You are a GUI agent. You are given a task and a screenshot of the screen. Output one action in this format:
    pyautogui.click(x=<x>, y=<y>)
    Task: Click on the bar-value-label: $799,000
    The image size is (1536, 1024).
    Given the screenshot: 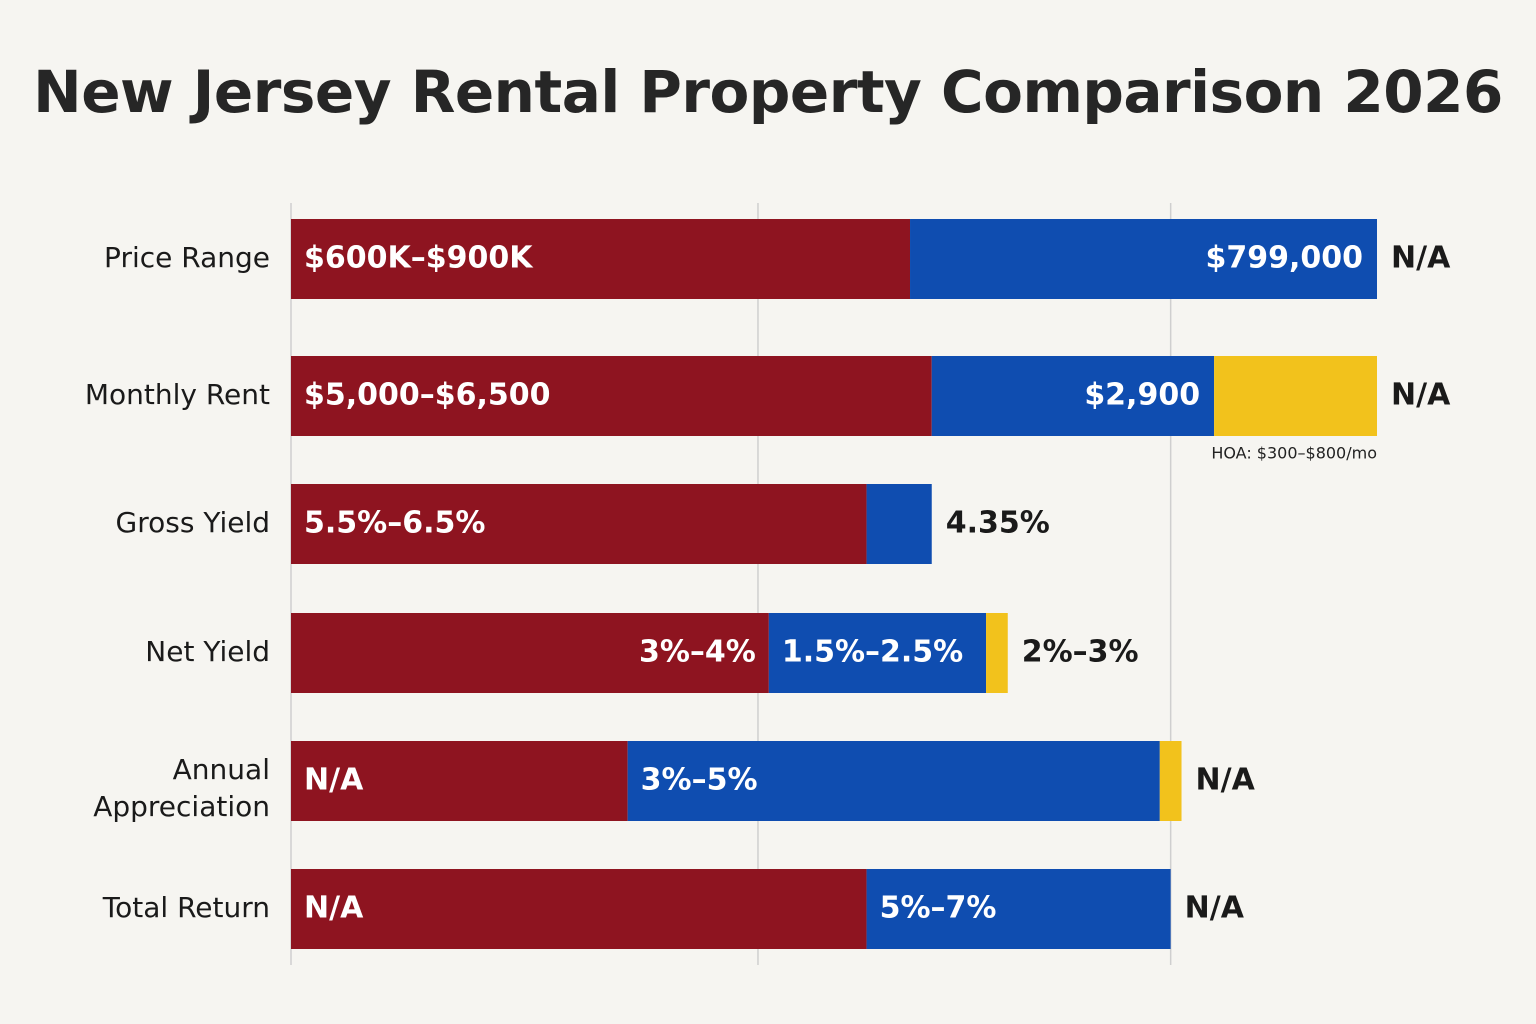 What is the action you would take?
    pyautogui.click(x=1284, y=258)
    